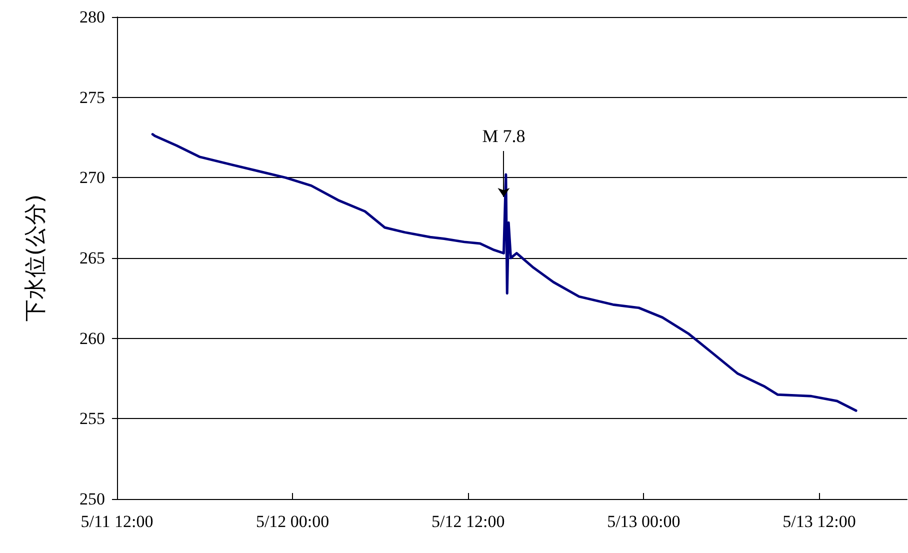 The height and width of the screenshot is (553, 908). I want to click on y-tick-label: 275, so click(92, 97).